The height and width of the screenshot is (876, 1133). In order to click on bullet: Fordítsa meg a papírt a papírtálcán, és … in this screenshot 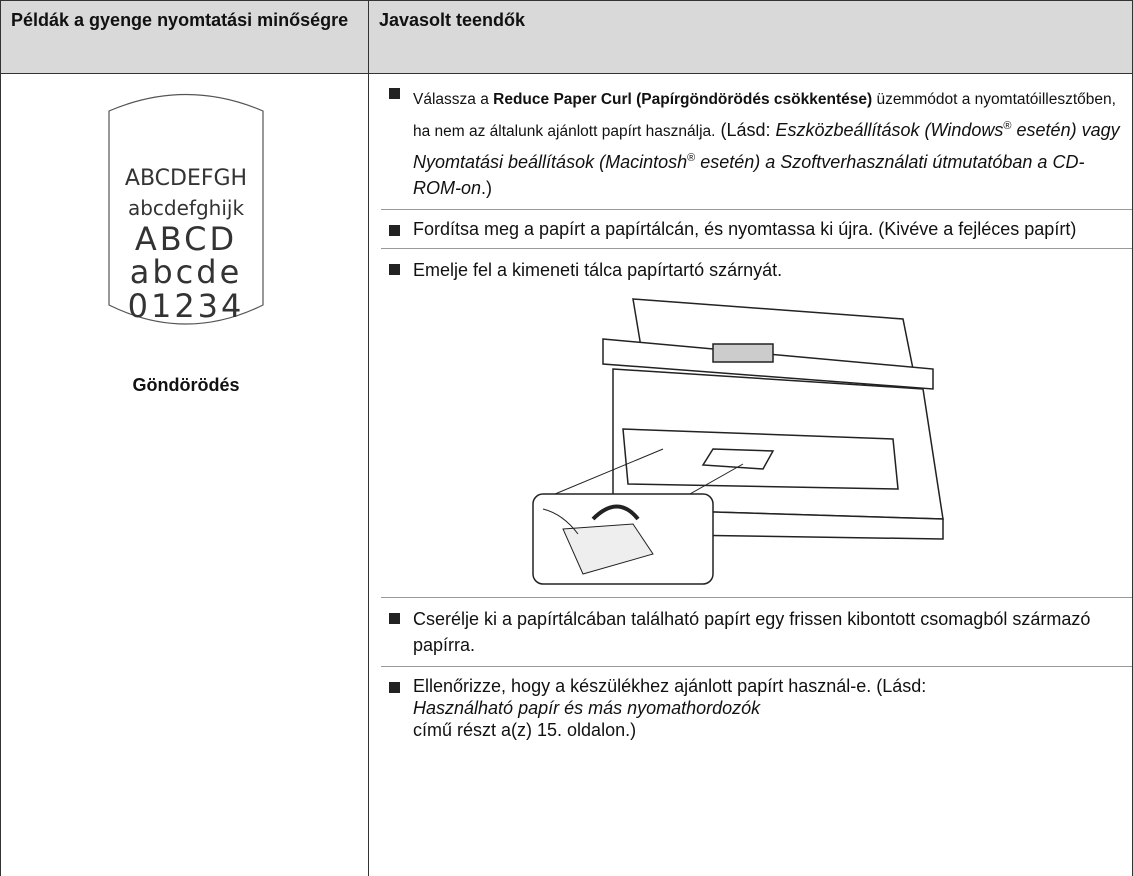, I will do `click(750, 229)`.